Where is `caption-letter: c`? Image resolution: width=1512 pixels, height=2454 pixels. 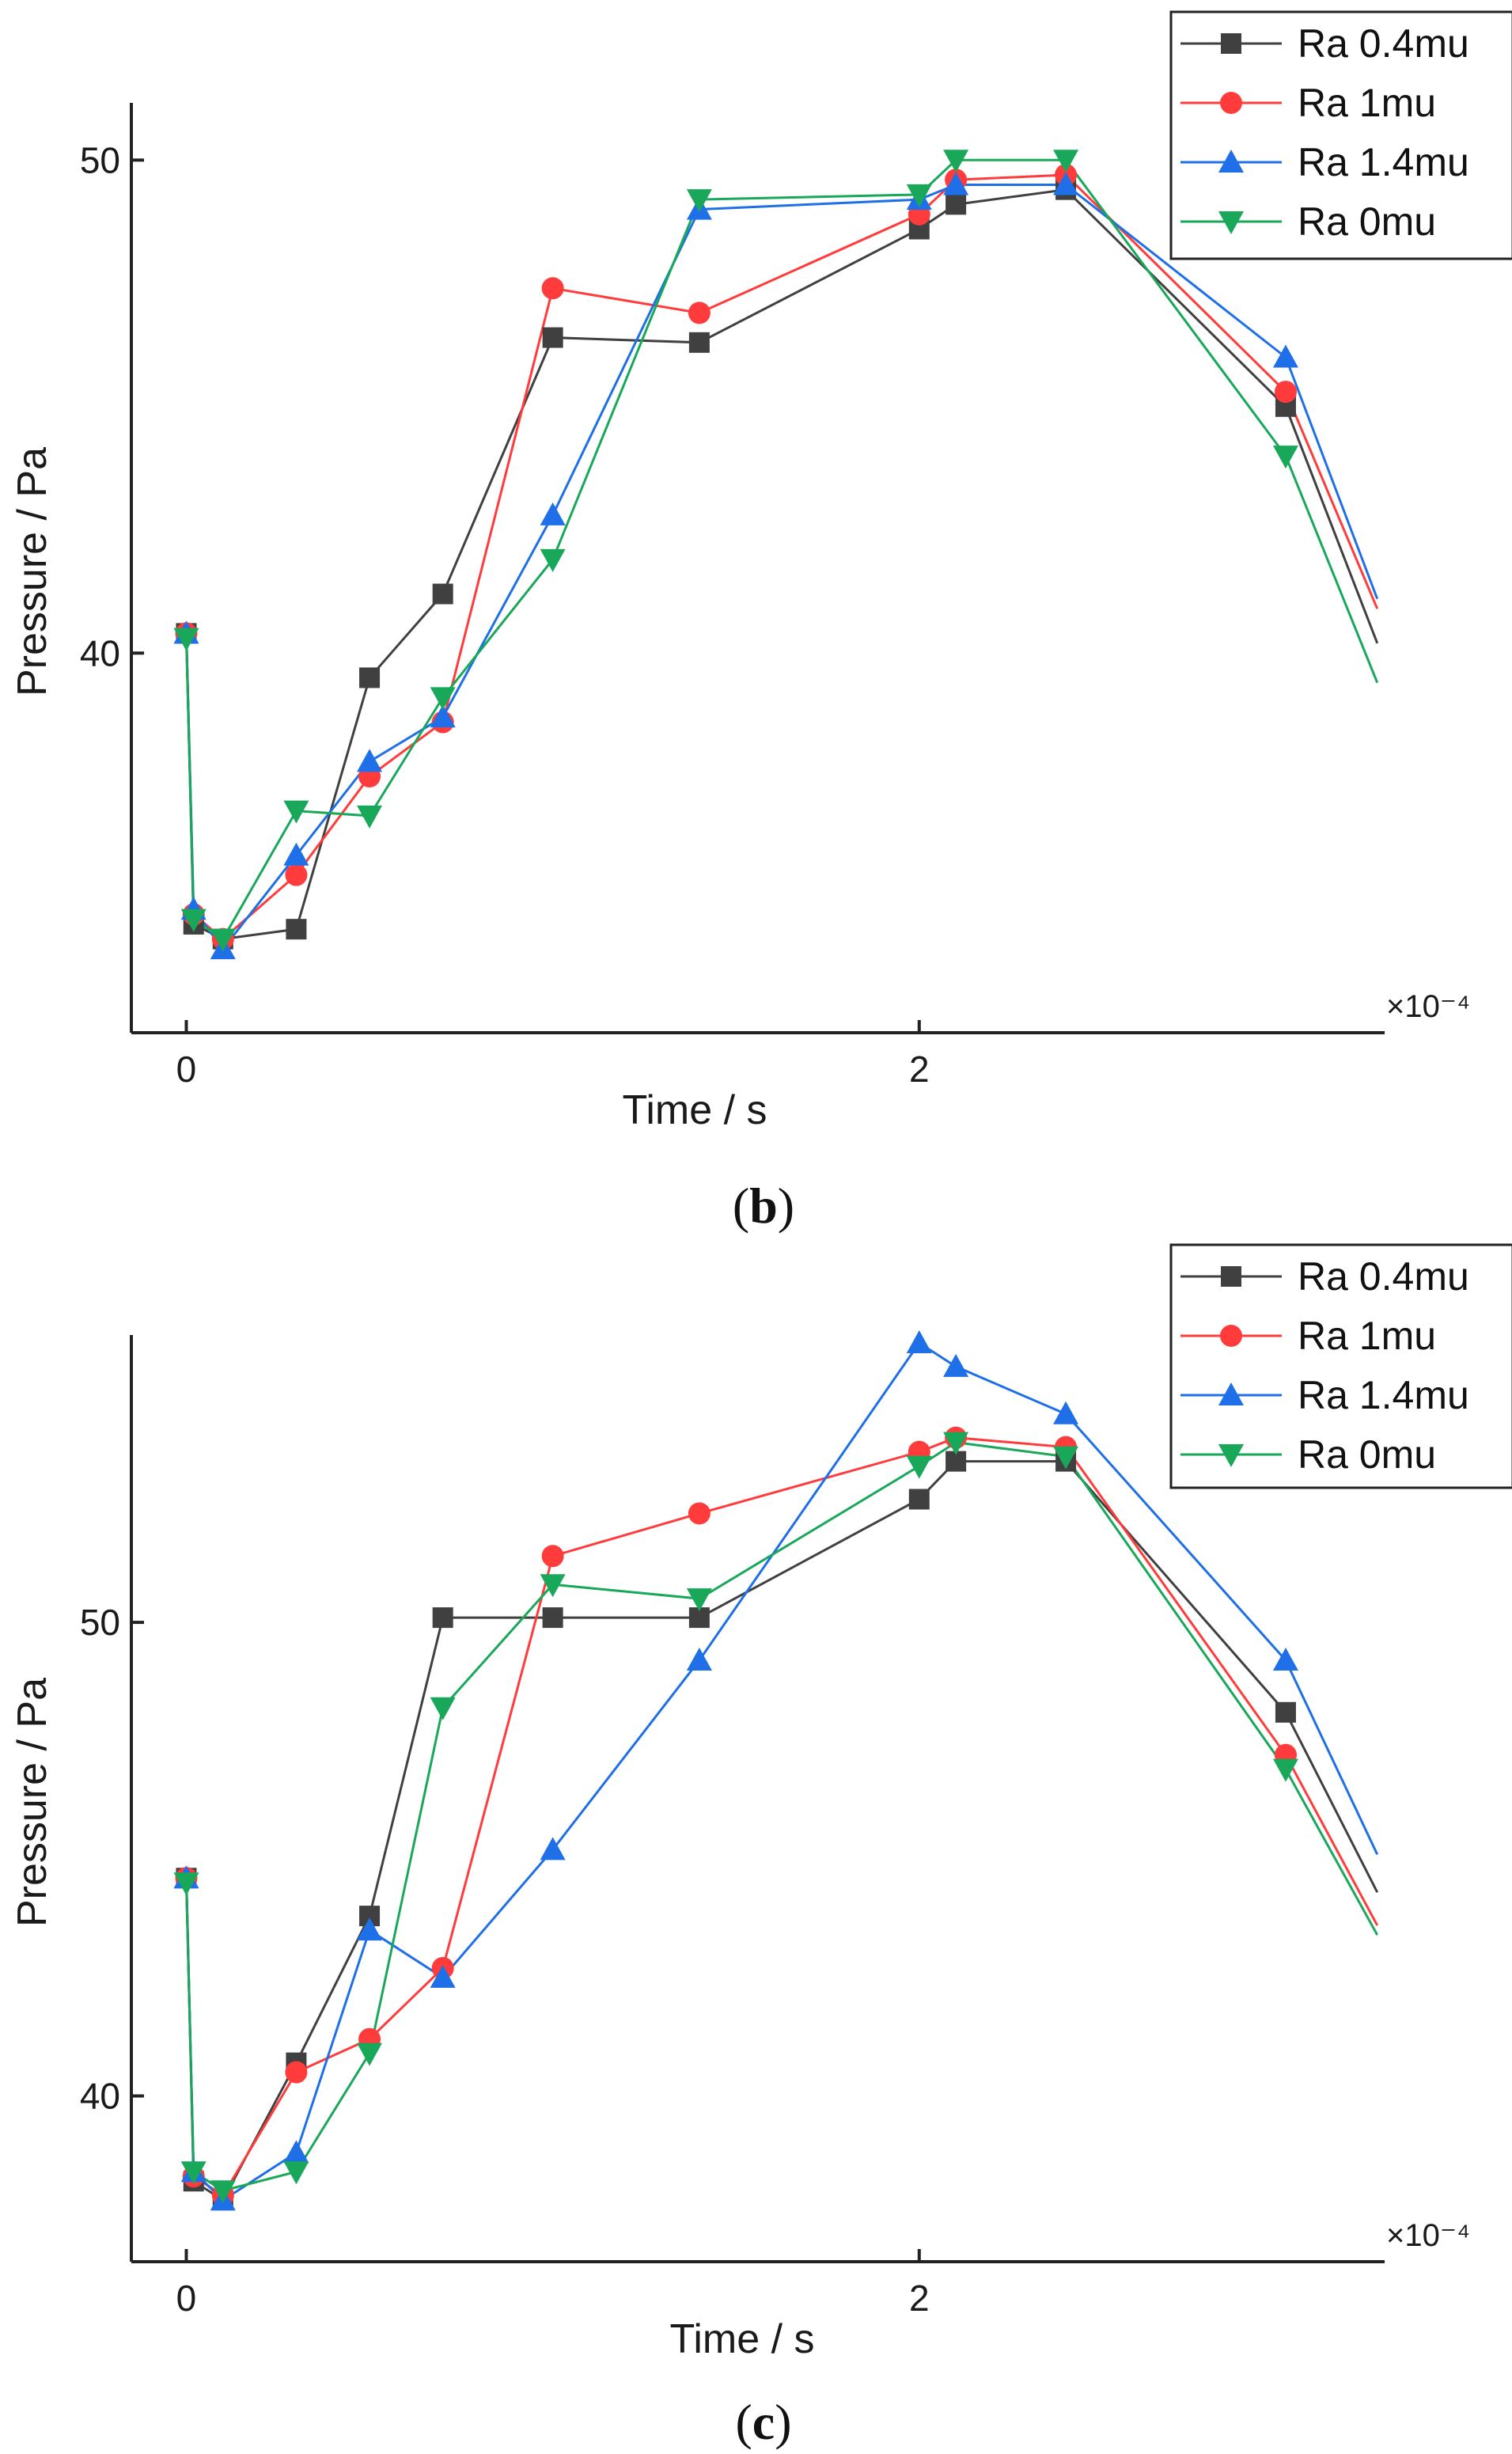
caption-letter: c is located at coordinates (763, 2422).